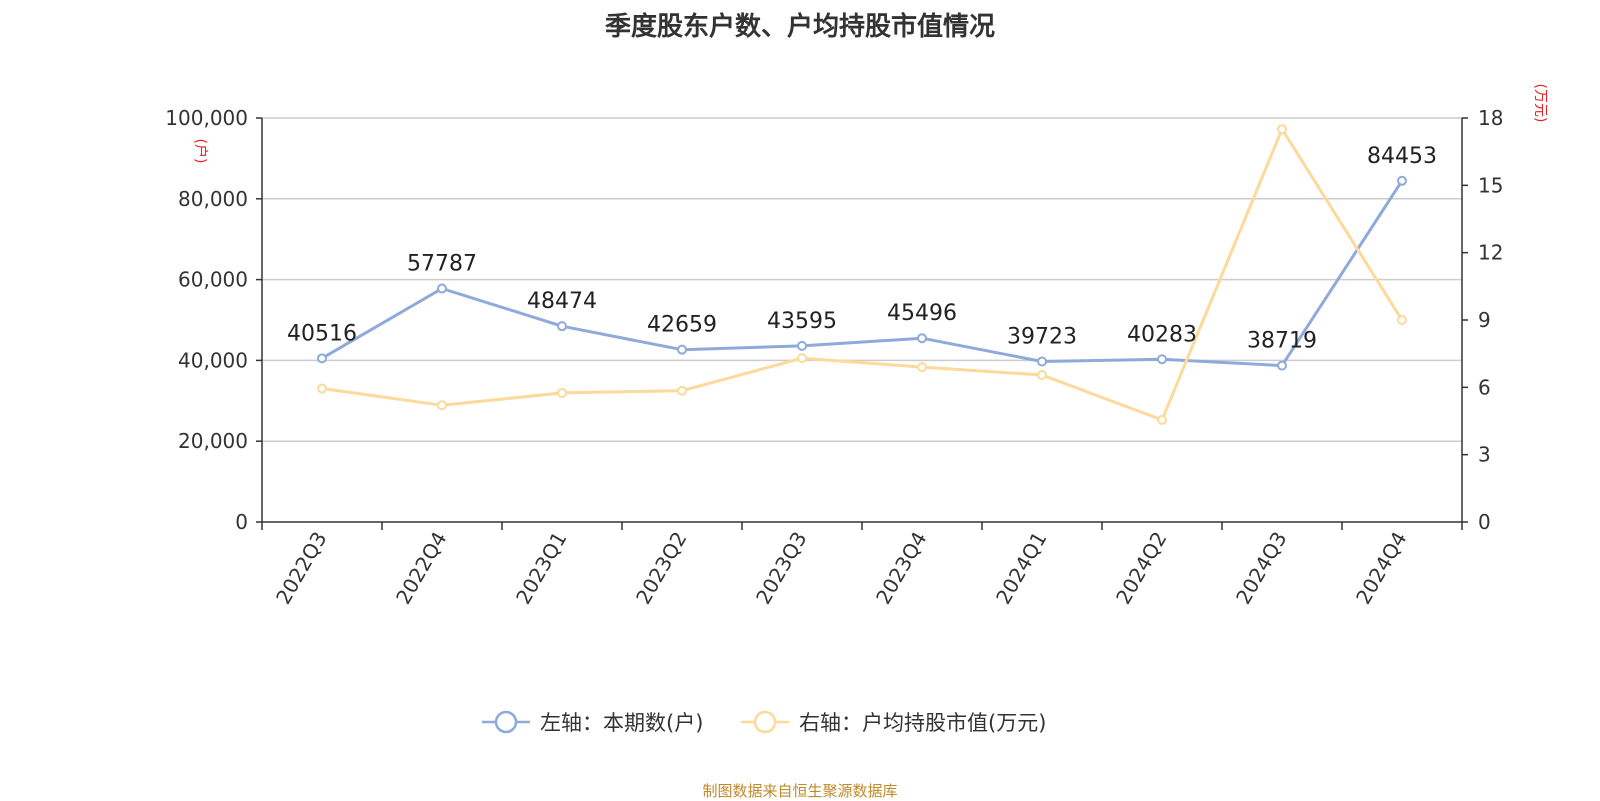 This screenshot has width=1600, height=801. Describe the element at coordinates (1490, 185) in the screenshot. I see `right-axis-tick-label: 15` at that location.